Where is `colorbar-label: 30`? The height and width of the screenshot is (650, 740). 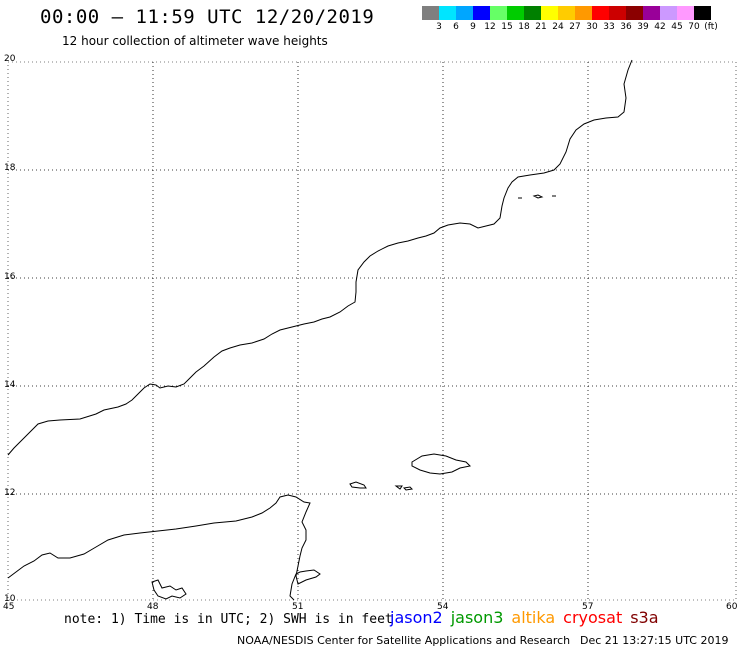 colorbar-label: 30 is located at coordinates (592, 27).